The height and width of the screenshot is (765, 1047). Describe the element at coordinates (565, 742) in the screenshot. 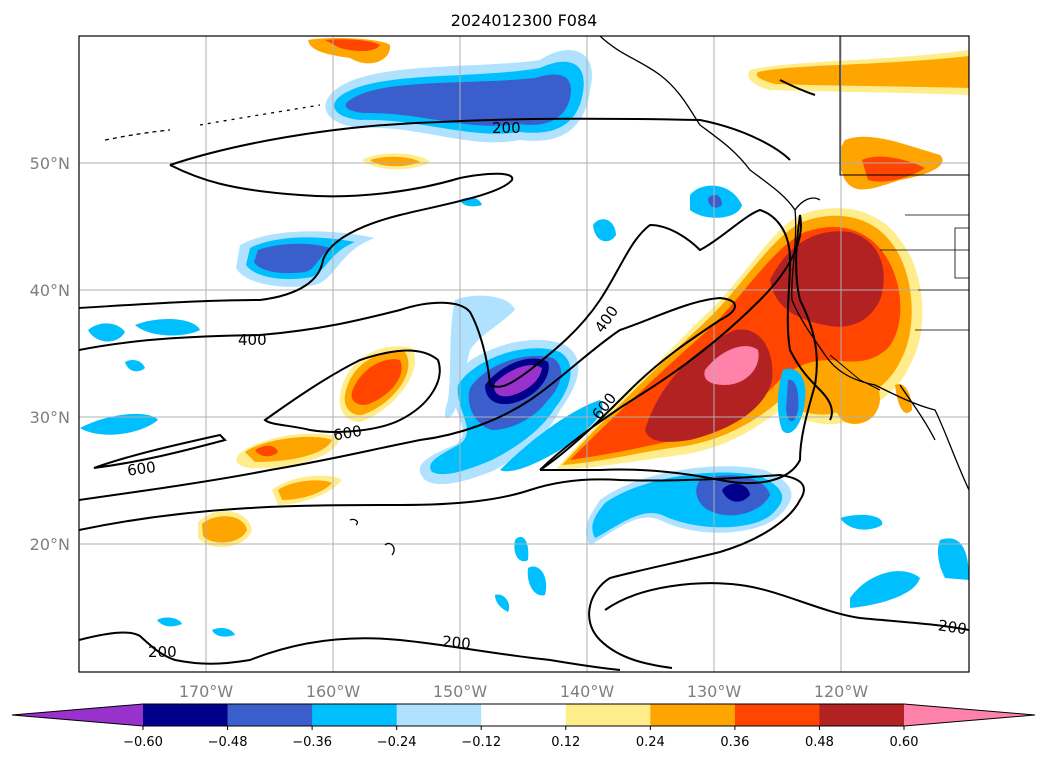

I see `colorbar-tick-label: 0.12` at that location.